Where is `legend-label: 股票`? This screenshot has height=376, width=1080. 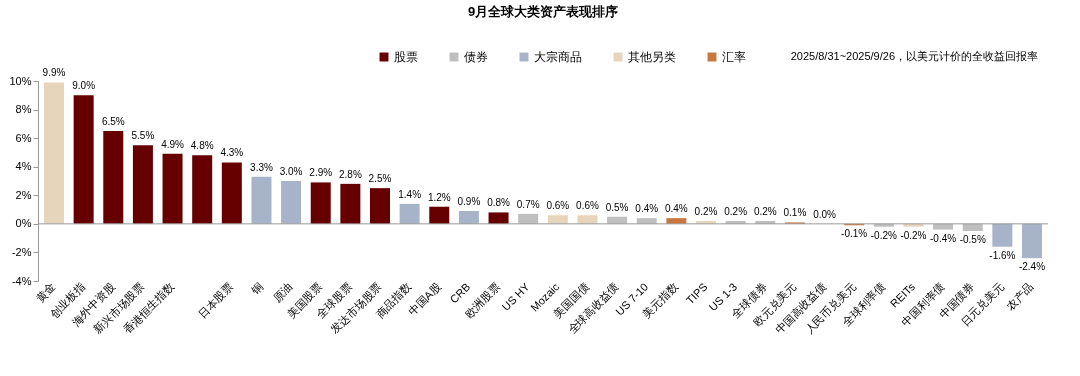
legend-label: 股票 is located at coordinates (406, 57).